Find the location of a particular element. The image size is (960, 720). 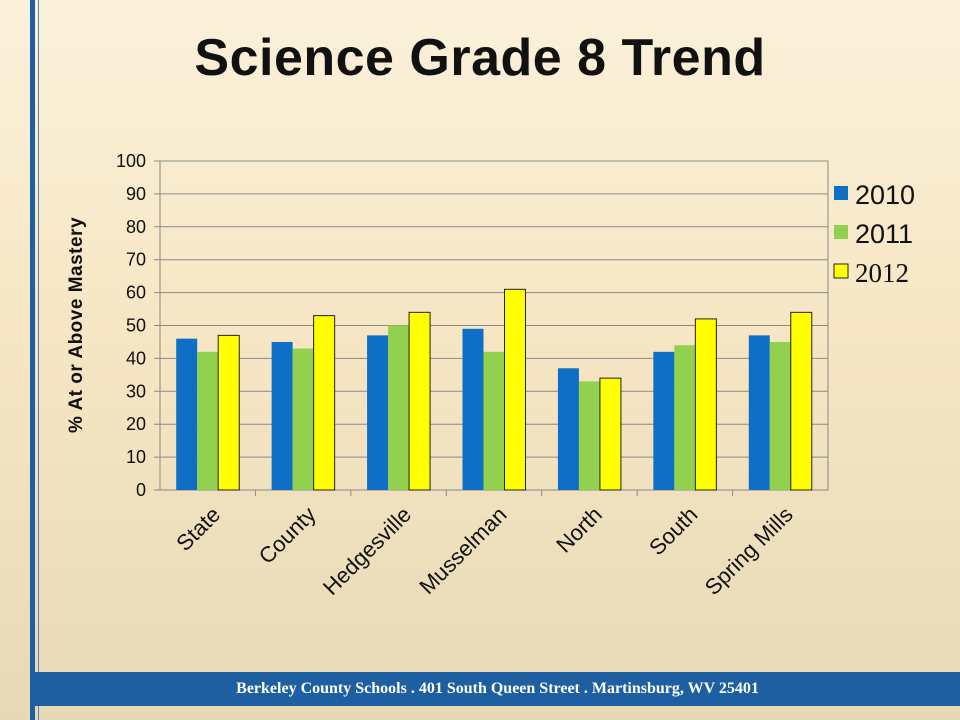

bar-2010-musselman is located at coordinates (473, 409).